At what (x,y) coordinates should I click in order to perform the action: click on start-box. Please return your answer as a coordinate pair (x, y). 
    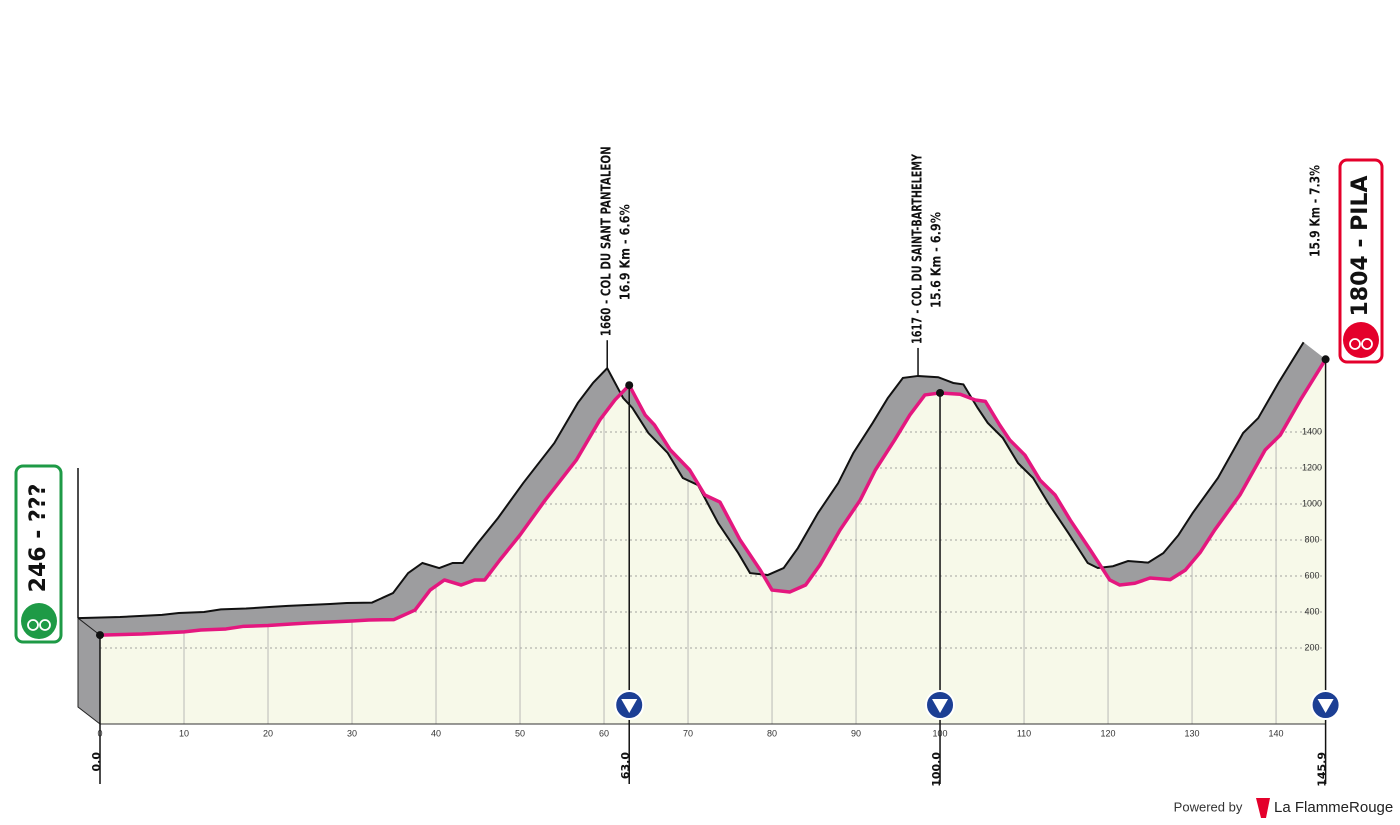
    Looking at the image, I should click on (38, 554).